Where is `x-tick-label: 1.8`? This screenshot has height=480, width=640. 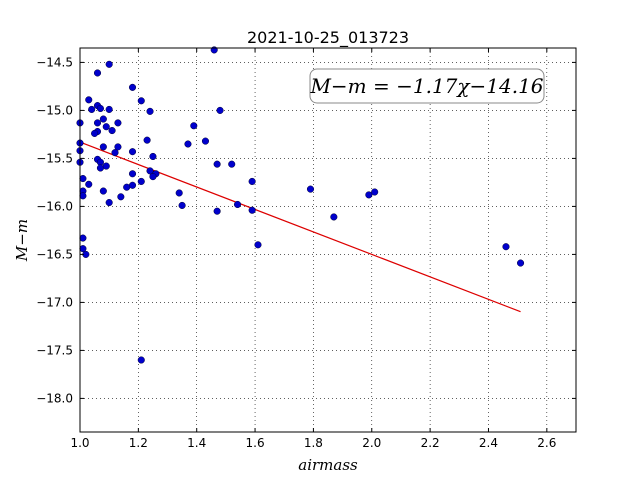 x-tick-label: 1.8 is located at coordinates (313, 443).